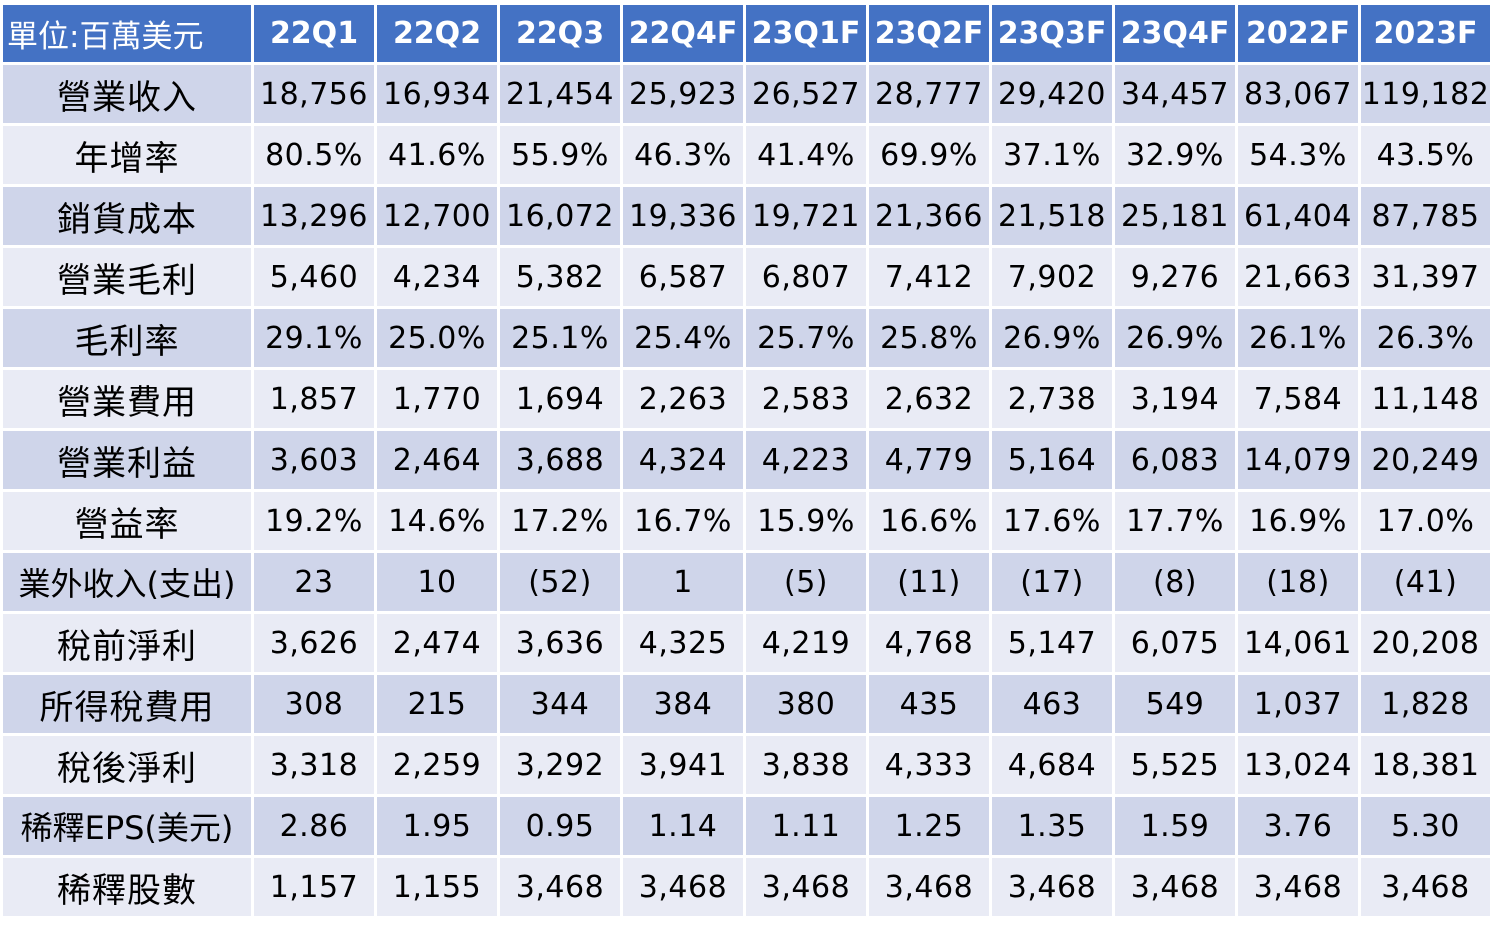 This screenshot has width=1490, height=933. Describe the element at coordinates (806, 460) in the screenshot. I see `table-cell: 4,223` at that location.